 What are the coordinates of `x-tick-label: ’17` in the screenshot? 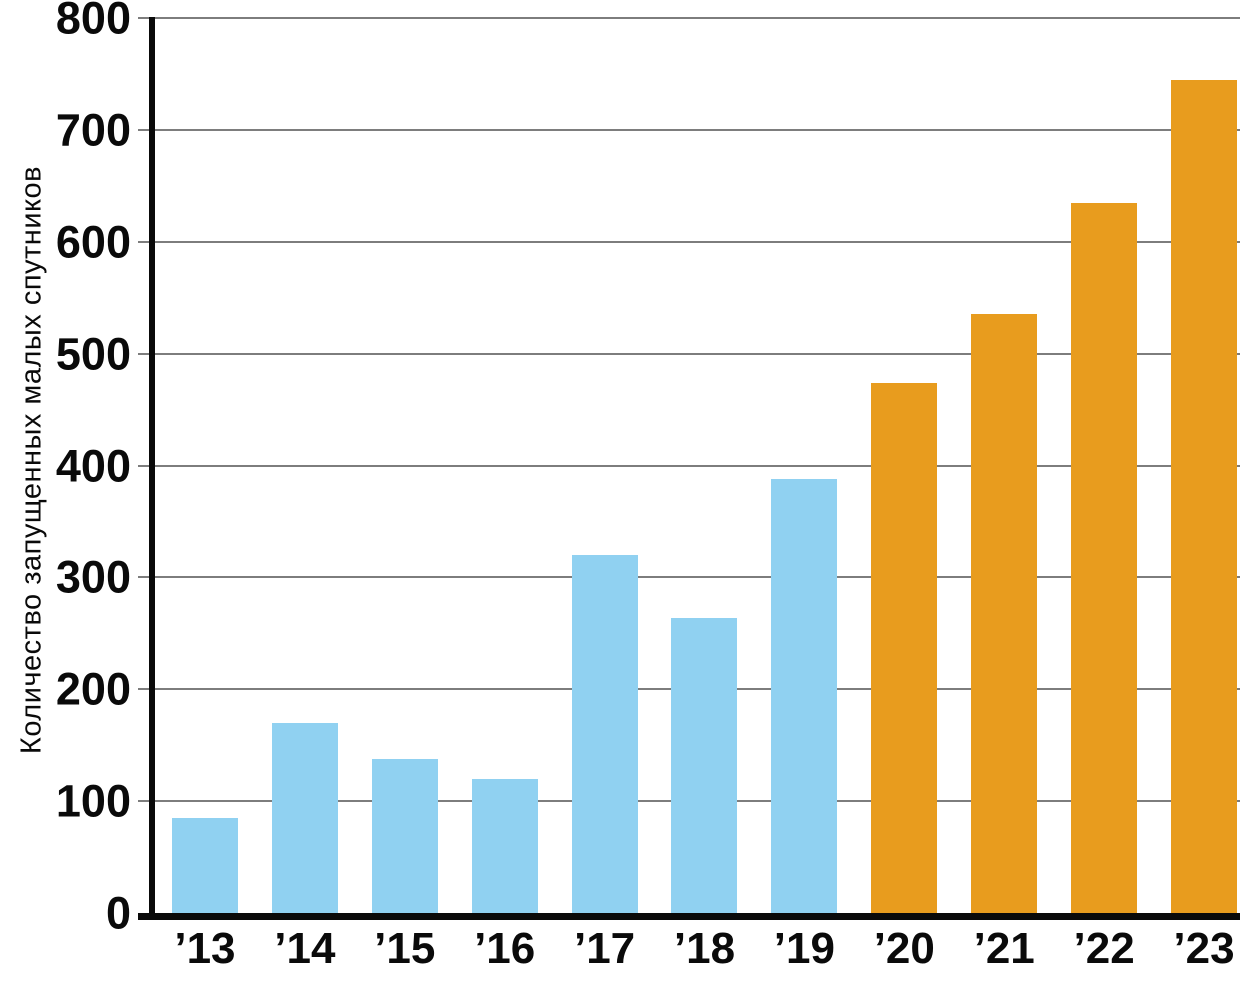 It's located at (604, 948).